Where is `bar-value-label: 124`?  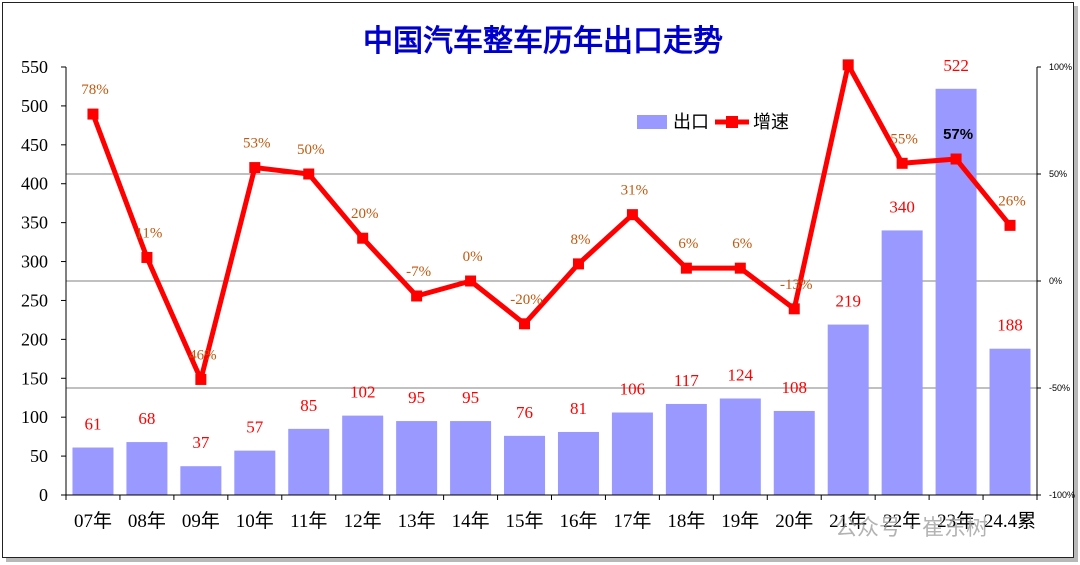
bar-value-label: 124 is located at coordinates (741, 375).